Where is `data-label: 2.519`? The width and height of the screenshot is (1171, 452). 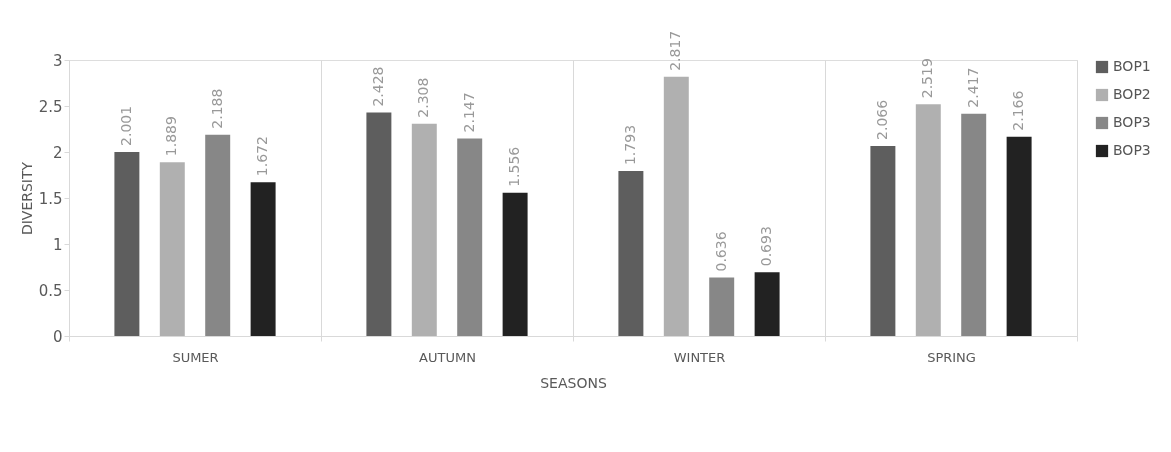
data-label: 2.519 is located at coordinates (927, 78).